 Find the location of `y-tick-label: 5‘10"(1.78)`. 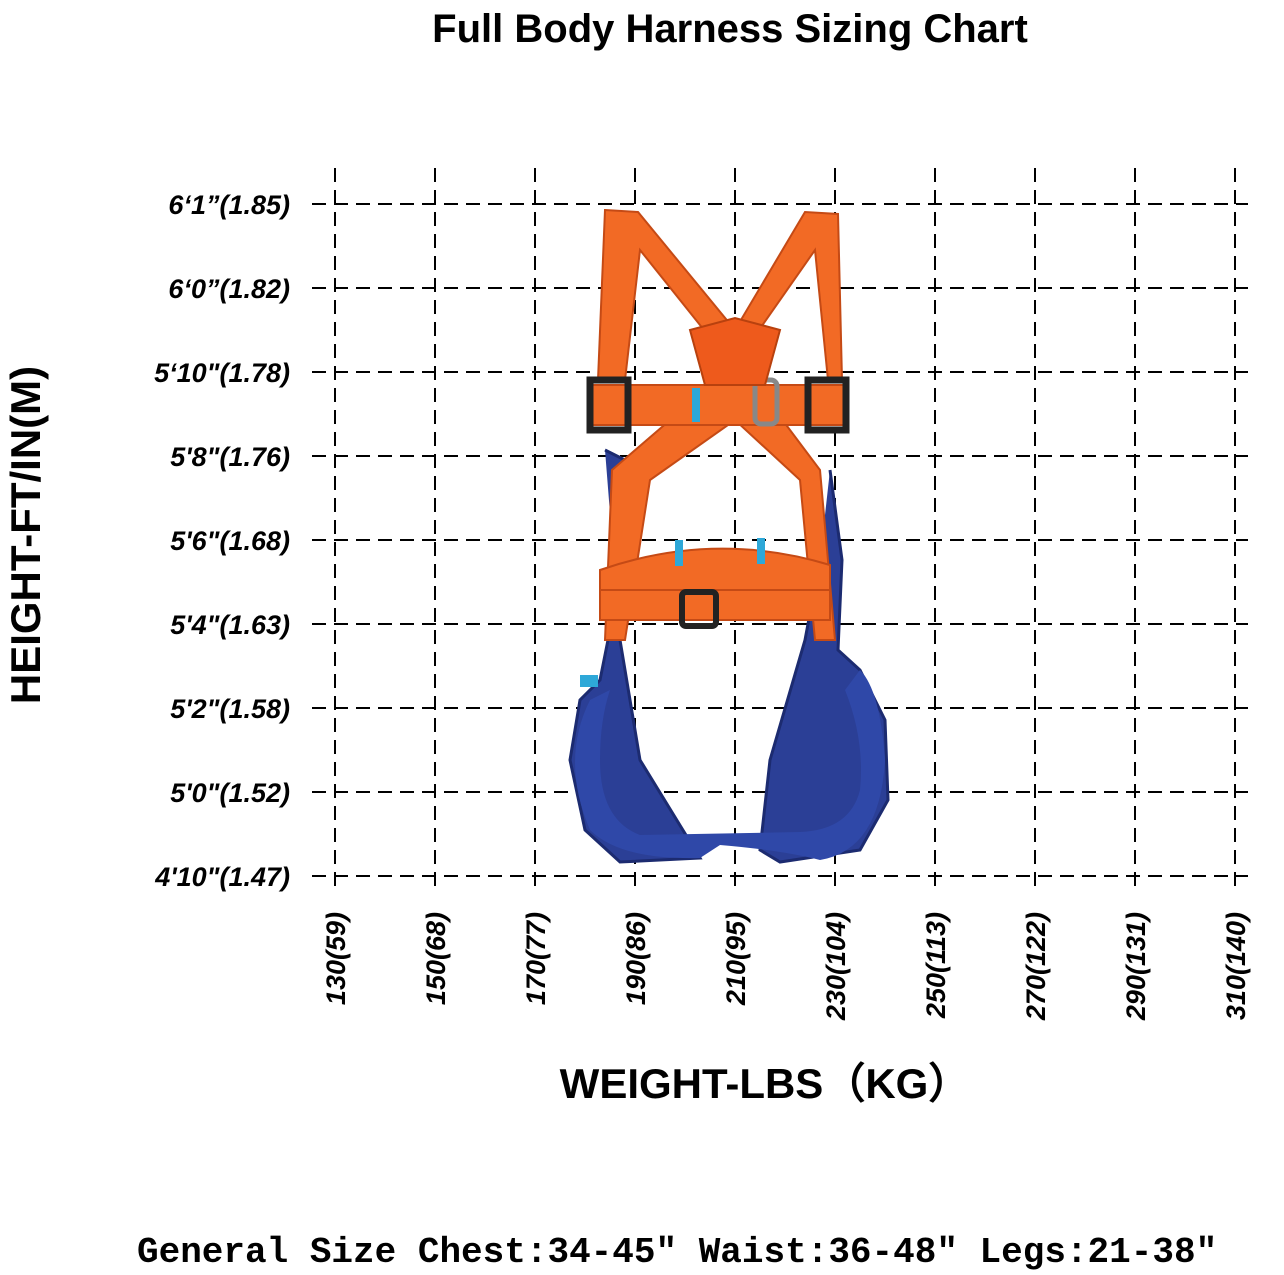

y-tick-label: 5‘10"(1.78) is located at coordinates (222, 373).